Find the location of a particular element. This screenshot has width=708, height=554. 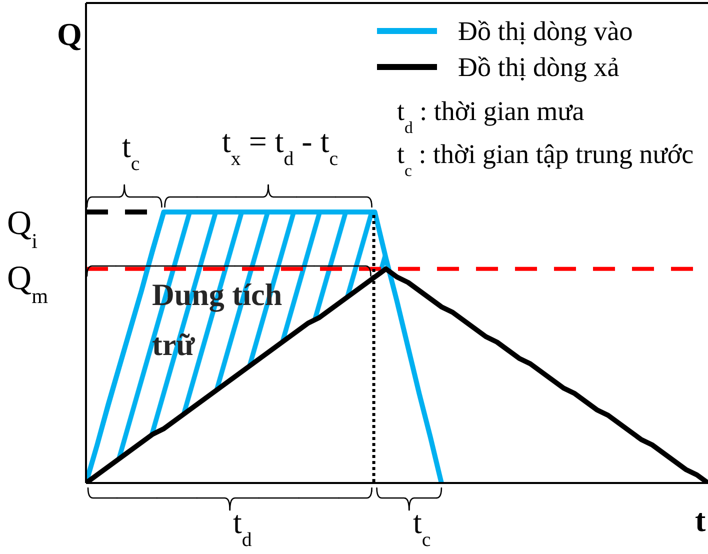

text: t$_{d}$ is located at coordinates (242, 528).